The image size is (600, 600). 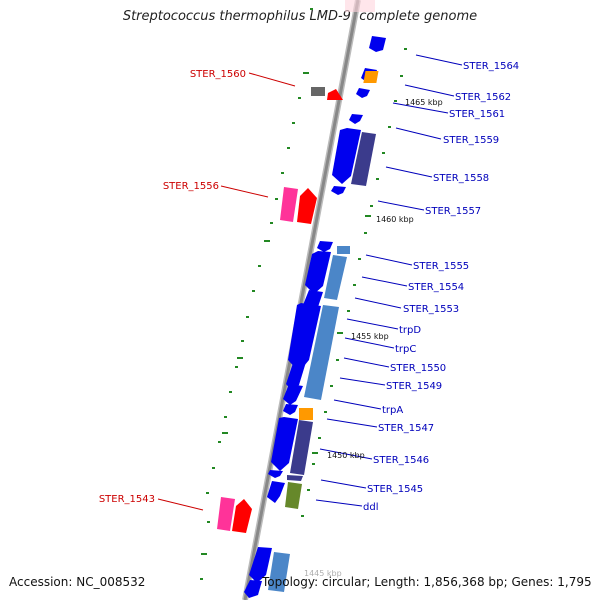 I want to click on label-ster-1546: STER_1546, so click(x=401, y=460).